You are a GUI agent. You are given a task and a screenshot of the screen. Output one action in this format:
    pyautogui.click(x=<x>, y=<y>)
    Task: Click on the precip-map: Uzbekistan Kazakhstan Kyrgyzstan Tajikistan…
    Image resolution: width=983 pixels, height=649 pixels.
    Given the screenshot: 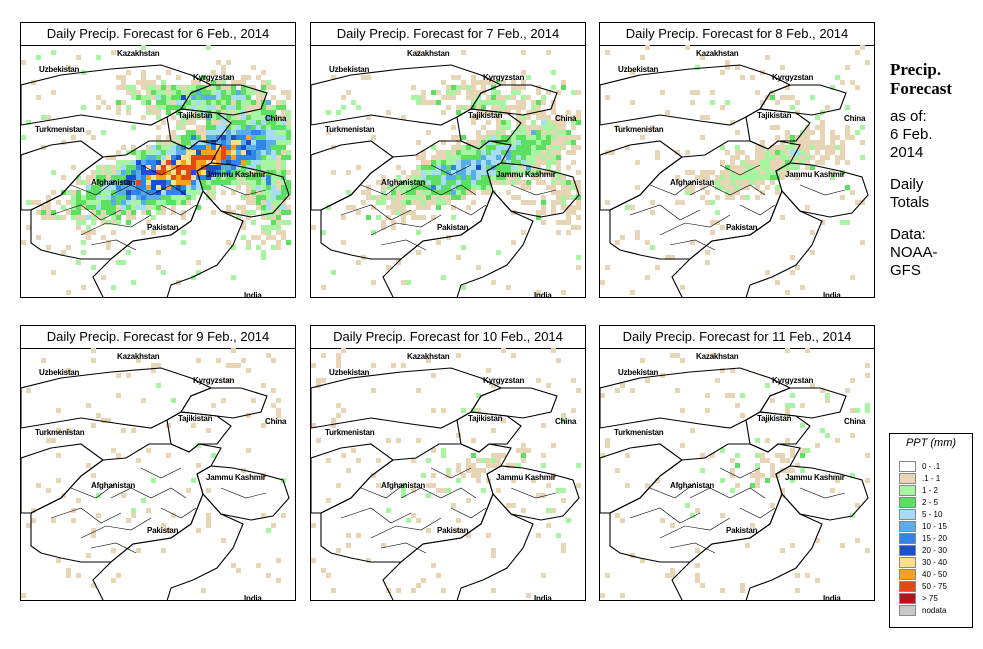 What is the action you would take?
    pyautogui.click(x=737, y=171)
    